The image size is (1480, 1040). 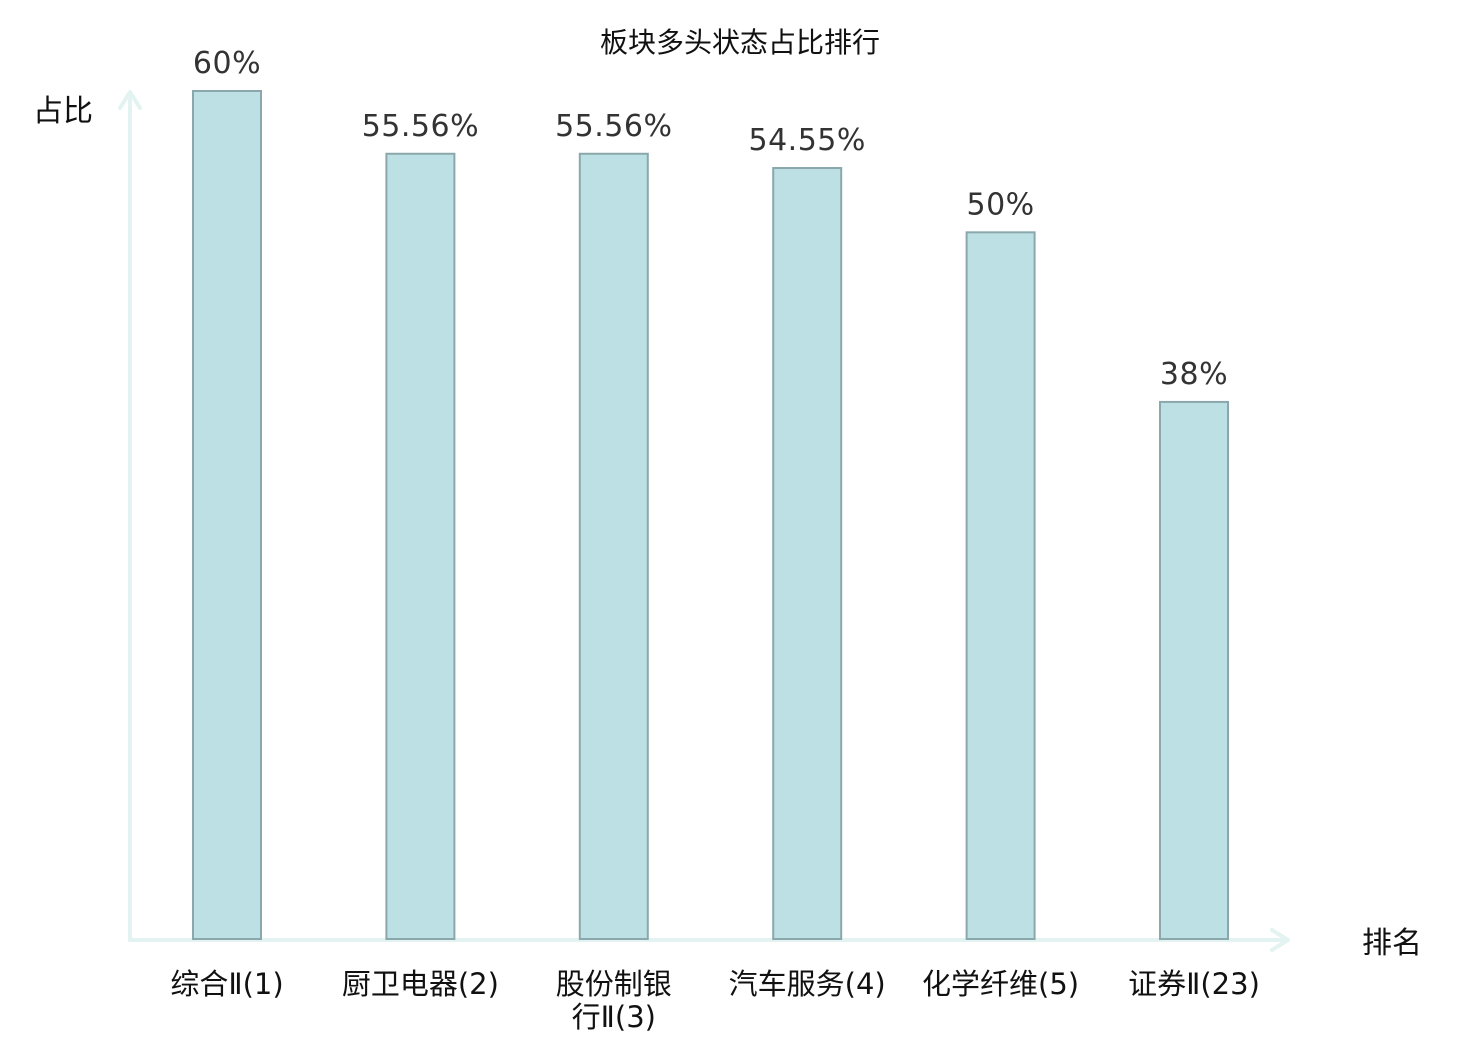 What do you see at coordinates (614, 1000) in the screenshot?
I see `category-label-3: 股份制银行Ⅱ(3)` at bounding box center [614, 1000].